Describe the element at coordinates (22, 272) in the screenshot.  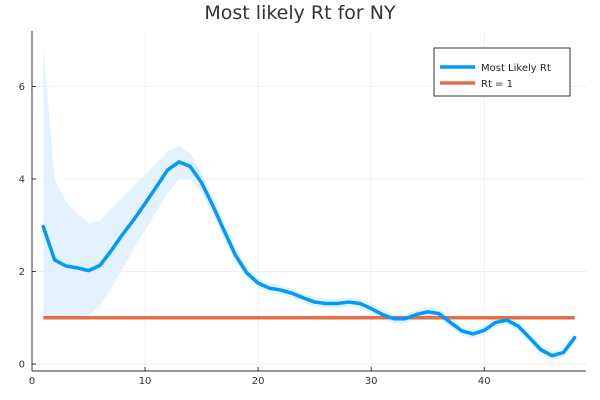
I see `y-tick-label-1: 2` at that location.